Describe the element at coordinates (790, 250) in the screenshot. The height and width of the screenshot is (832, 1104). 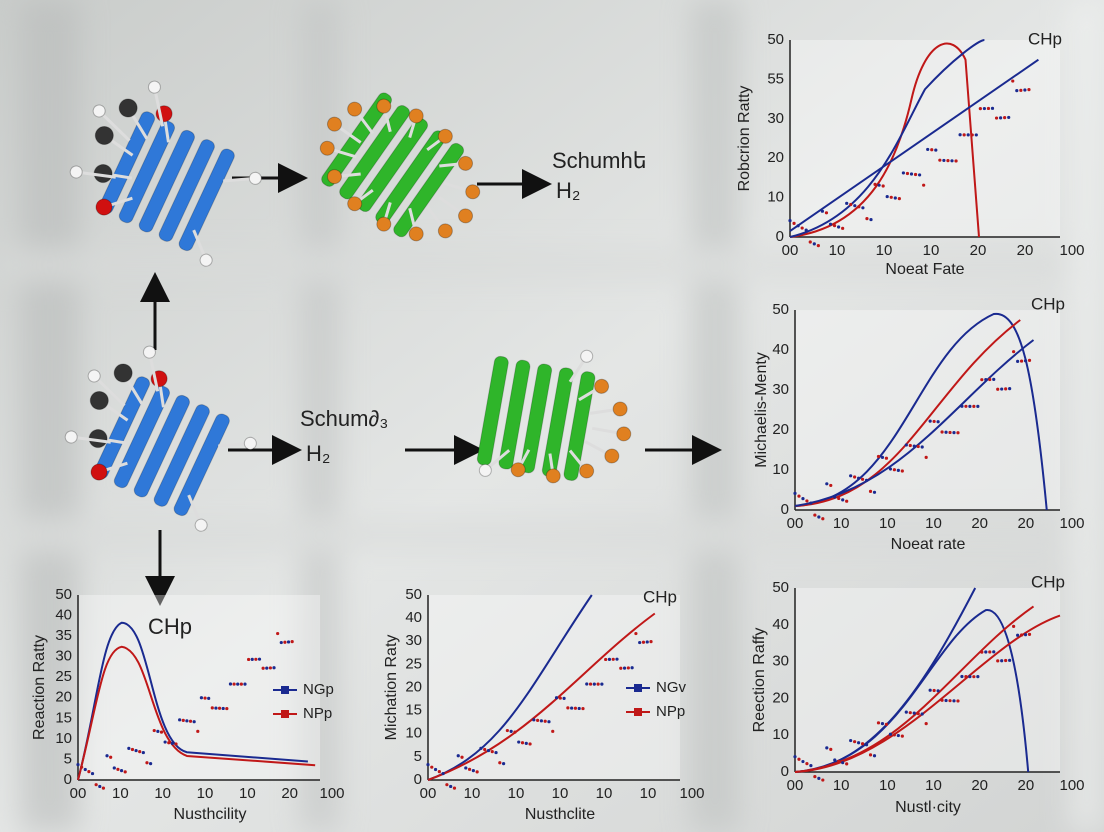
I see `x-tick-label: 00` at that location.